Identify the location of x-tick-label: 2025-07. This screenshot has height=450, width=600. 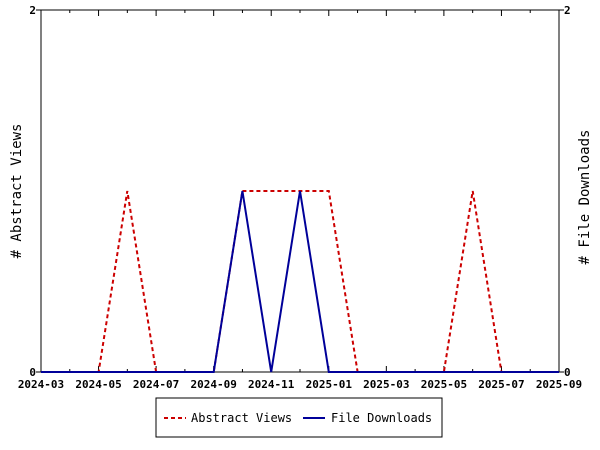
(501, 384).